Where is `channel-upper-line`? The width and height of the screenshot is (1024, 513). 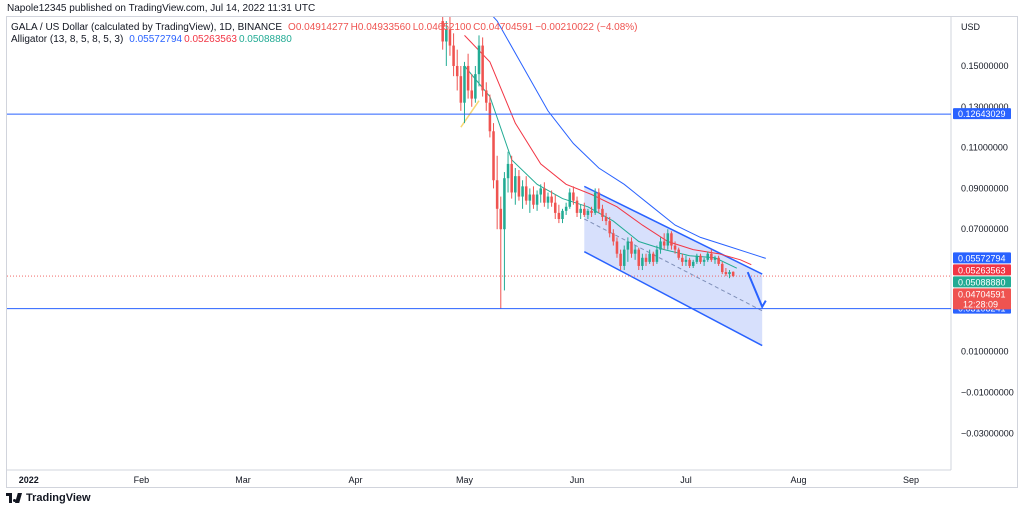 channel-upper-line is located at coordinates (673, 230).